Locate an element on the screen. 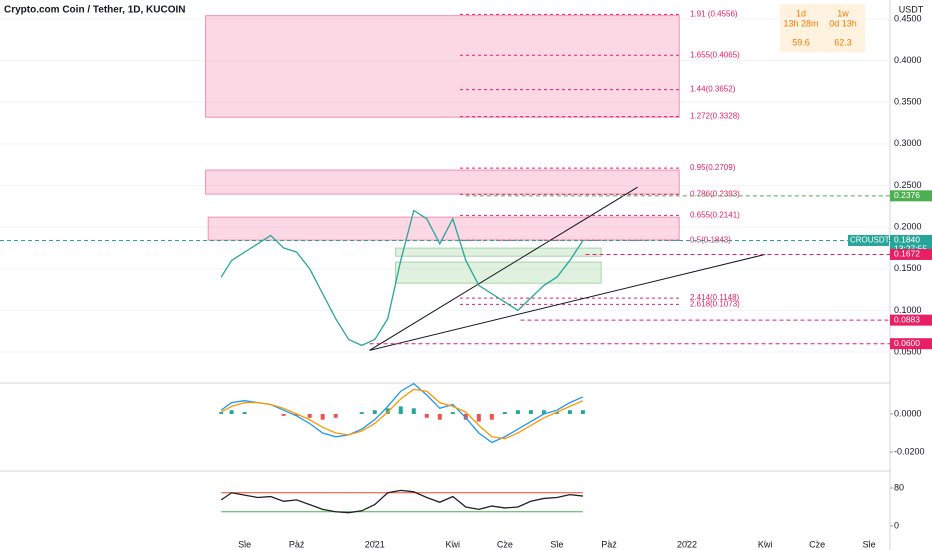 This screenshot has width=932, height=550. y-tick-label: 0.1500 is located at coordinates (908, 268).